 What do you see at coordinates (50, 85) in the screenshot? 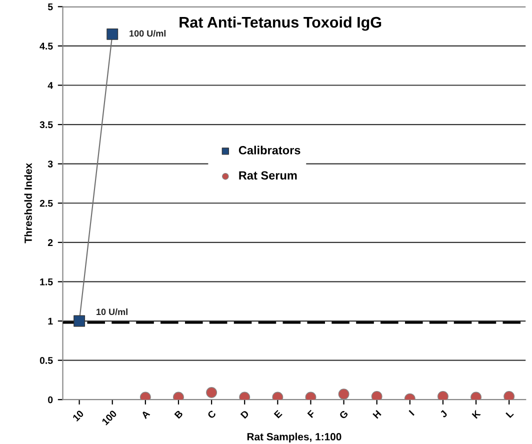
I see `y-tick-label: 4` at bounding box center [50, 85].